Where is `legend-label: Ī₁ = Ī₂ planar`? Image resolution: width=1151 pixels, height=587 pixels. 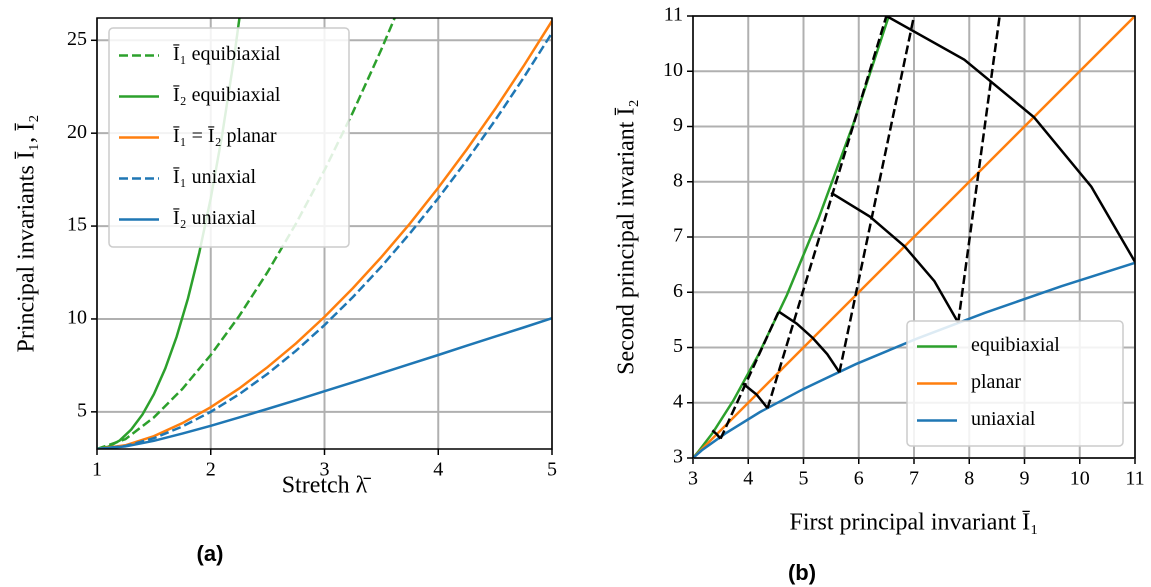
legend-label: Ī₁ = Ī₂ planar is located at coordinates (225, 136).